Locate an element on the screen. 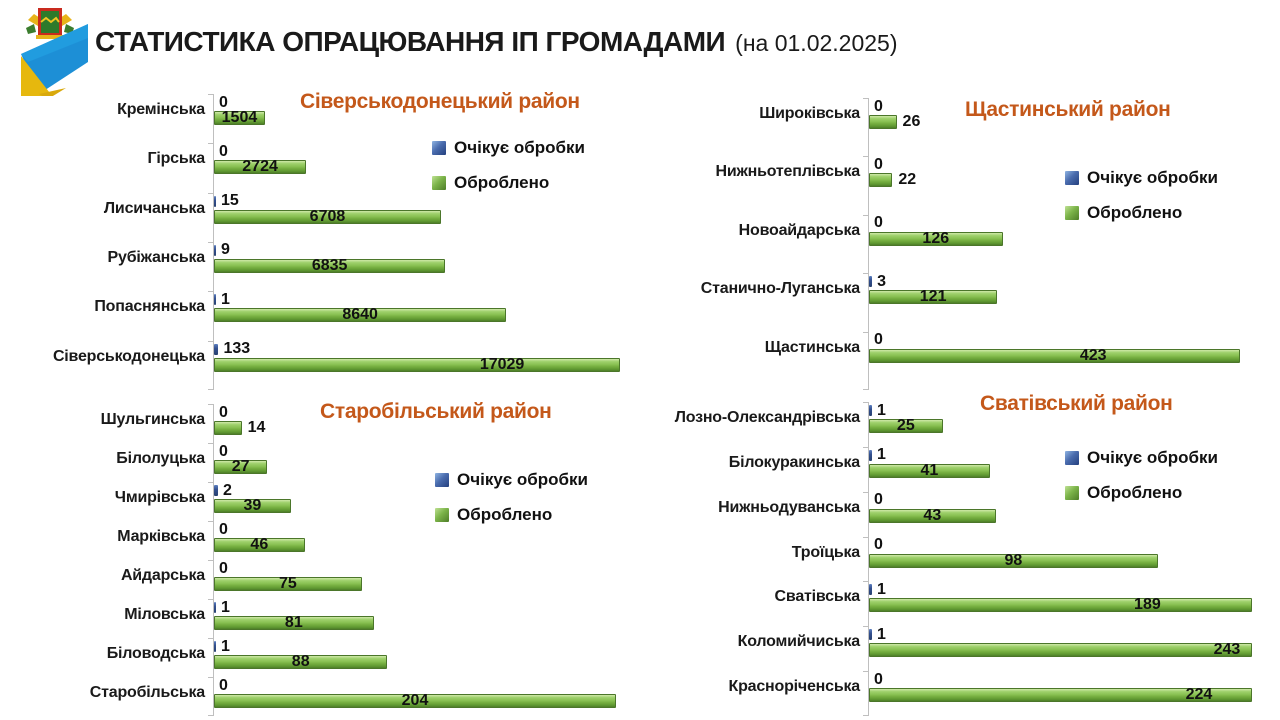 This screenshot has height=720, width=1280. category-label: Білокуракинська is located at coordinates (794, 462).